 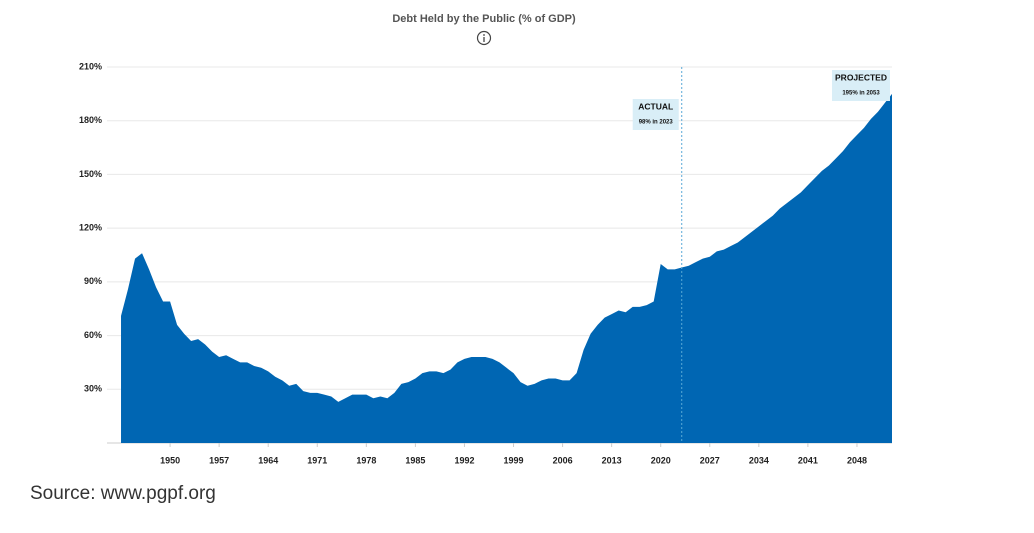 What do you see at coordinates (612, 460) in the screenshot?
I see `x-tick-label: 2013` at bounding box center [612, 460].